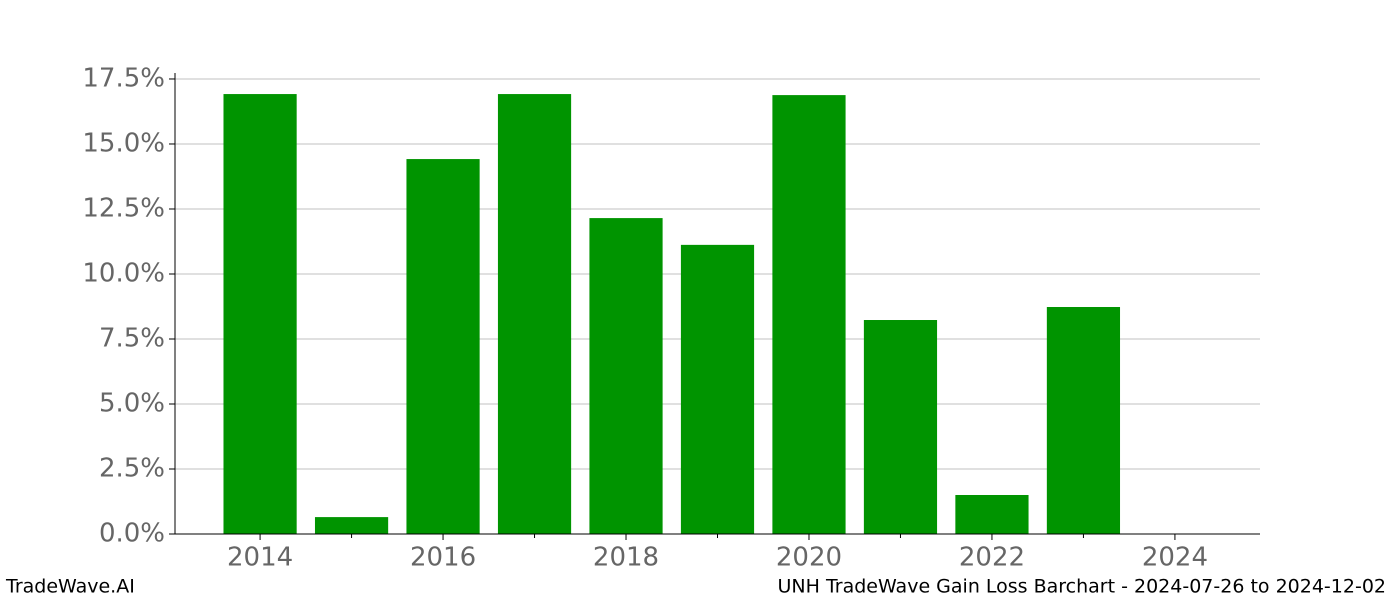  What do you see at coordinates (132, 534) in the screenshot?
I see `y-tick-label: 0.0%` at bounding box center [132, 534].